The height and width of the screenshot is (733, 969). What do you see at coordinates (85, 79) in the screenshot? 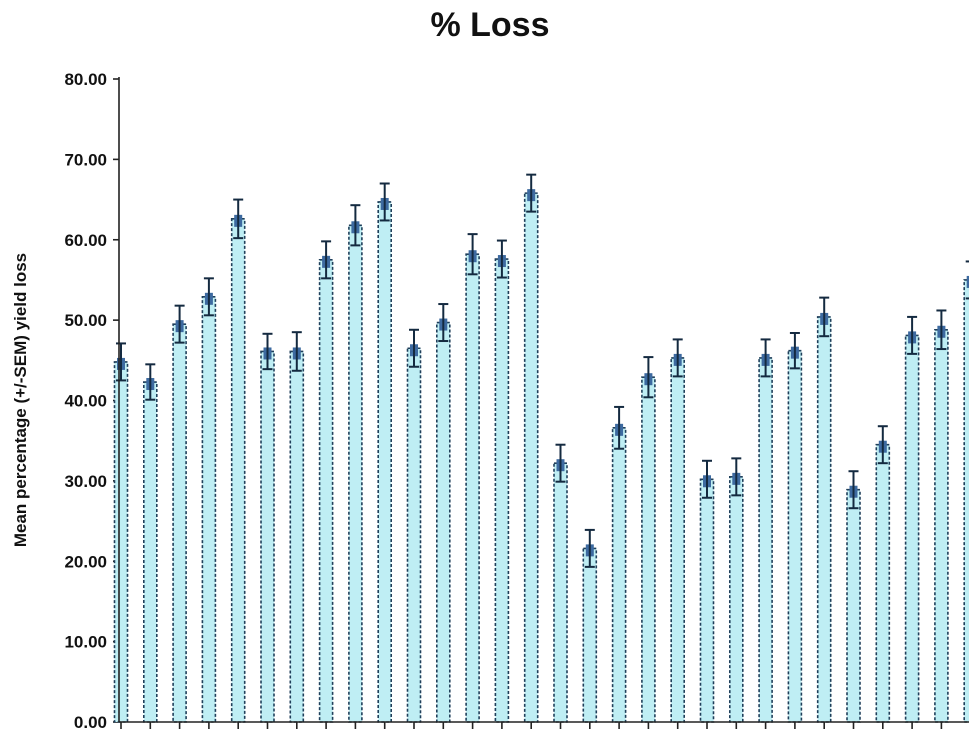
I see `y-tick-label: 80.00` at bounding box center [85, 79].